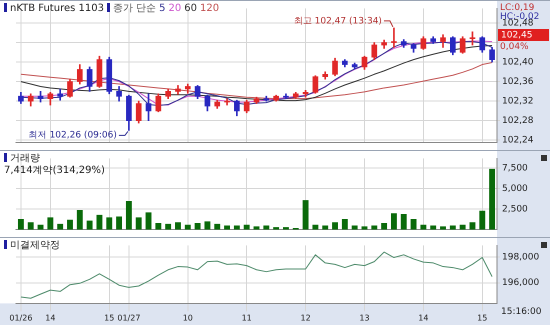  What do you see at coordinates (515, 47) in the screenshot?
I see `text: 0,04%` at bounding box center [515, 47].